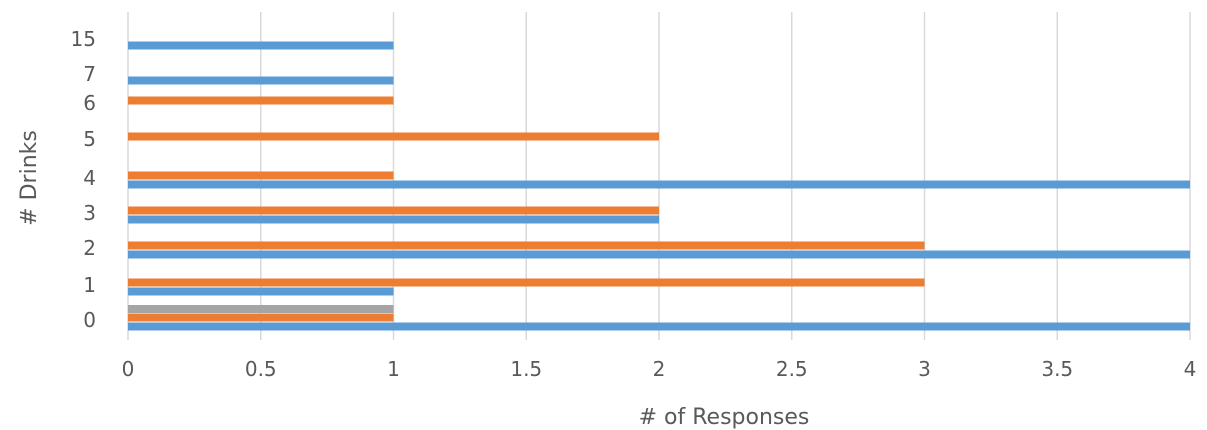 Image resolution: width=1207 pixels, height=430 pixels. I want to click on y-tick-labels: 0 1 2 3 4 5 6 7 15, so click(83, 179).